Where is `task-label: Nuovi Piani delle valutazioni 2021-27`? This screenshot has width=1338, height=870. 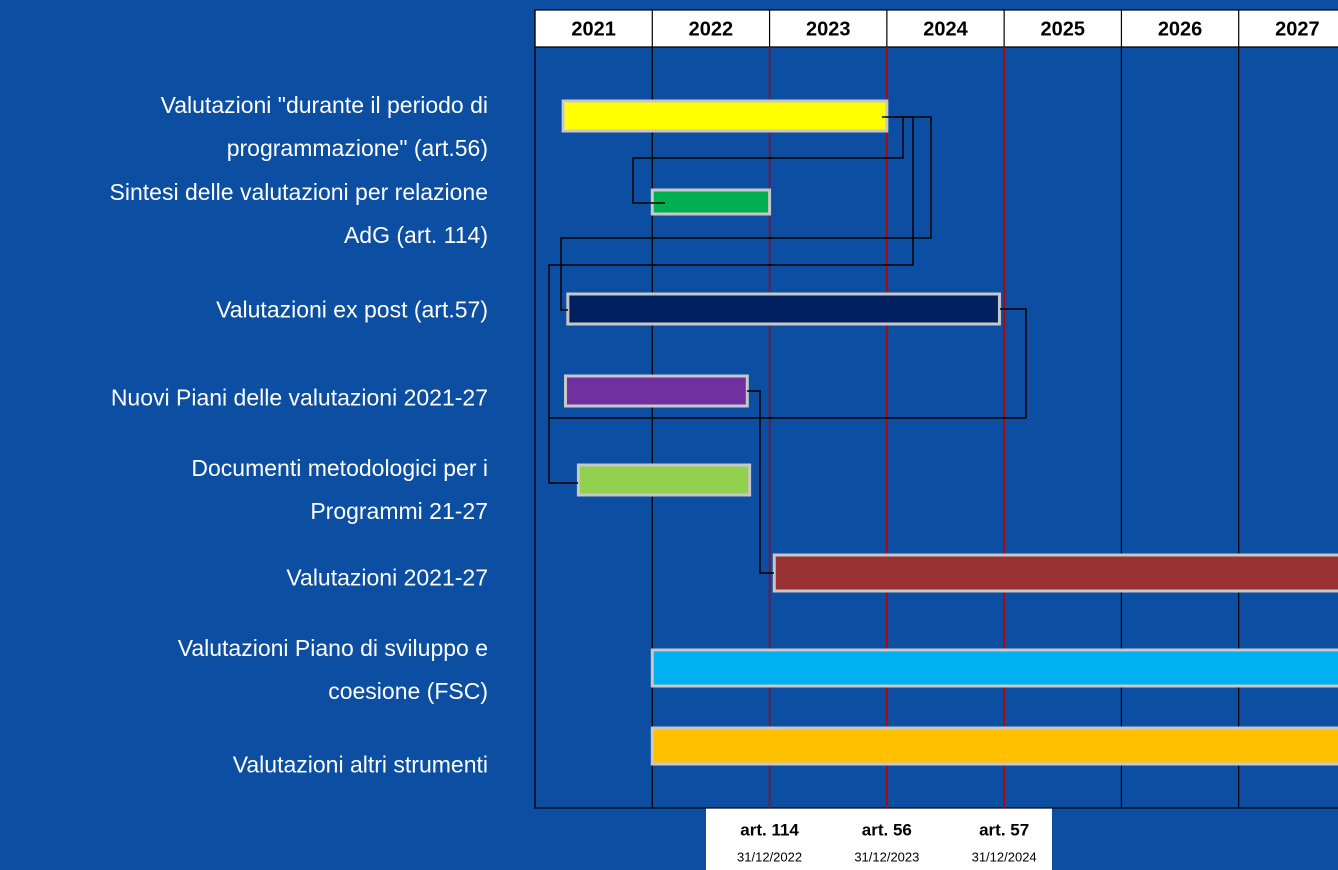
task-label: Nuovi Piani delle valutazioni 2021-27 is located at coordinates (299, 398).